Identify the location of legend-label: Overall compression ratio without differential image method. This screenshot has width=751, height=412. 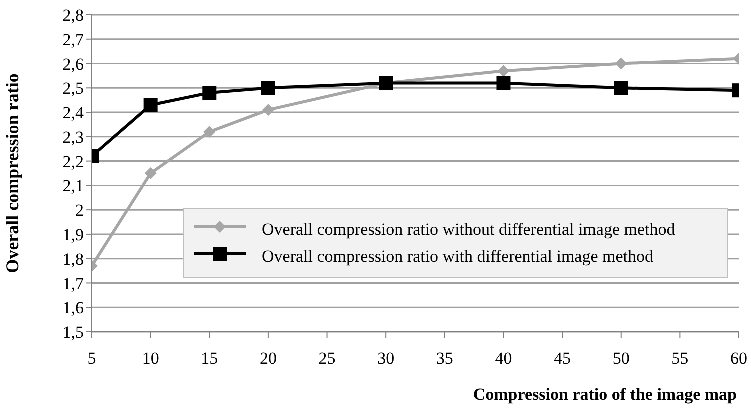
(469, 230).